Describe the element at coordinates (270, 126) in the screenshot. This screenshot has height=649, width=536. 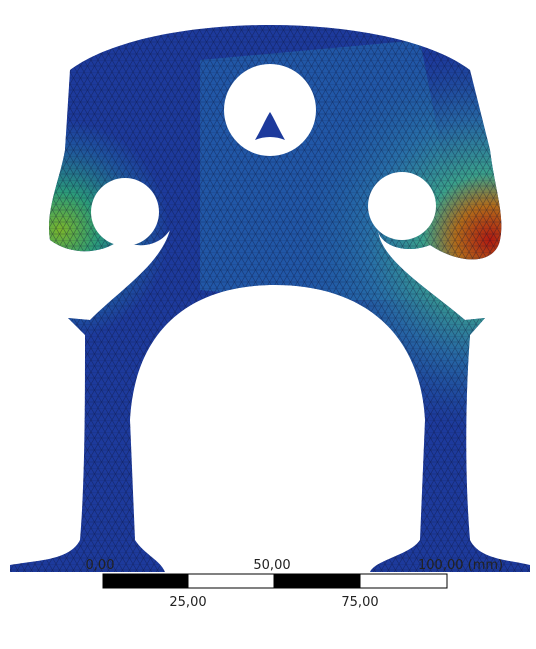
I see `center-nub` at that location.